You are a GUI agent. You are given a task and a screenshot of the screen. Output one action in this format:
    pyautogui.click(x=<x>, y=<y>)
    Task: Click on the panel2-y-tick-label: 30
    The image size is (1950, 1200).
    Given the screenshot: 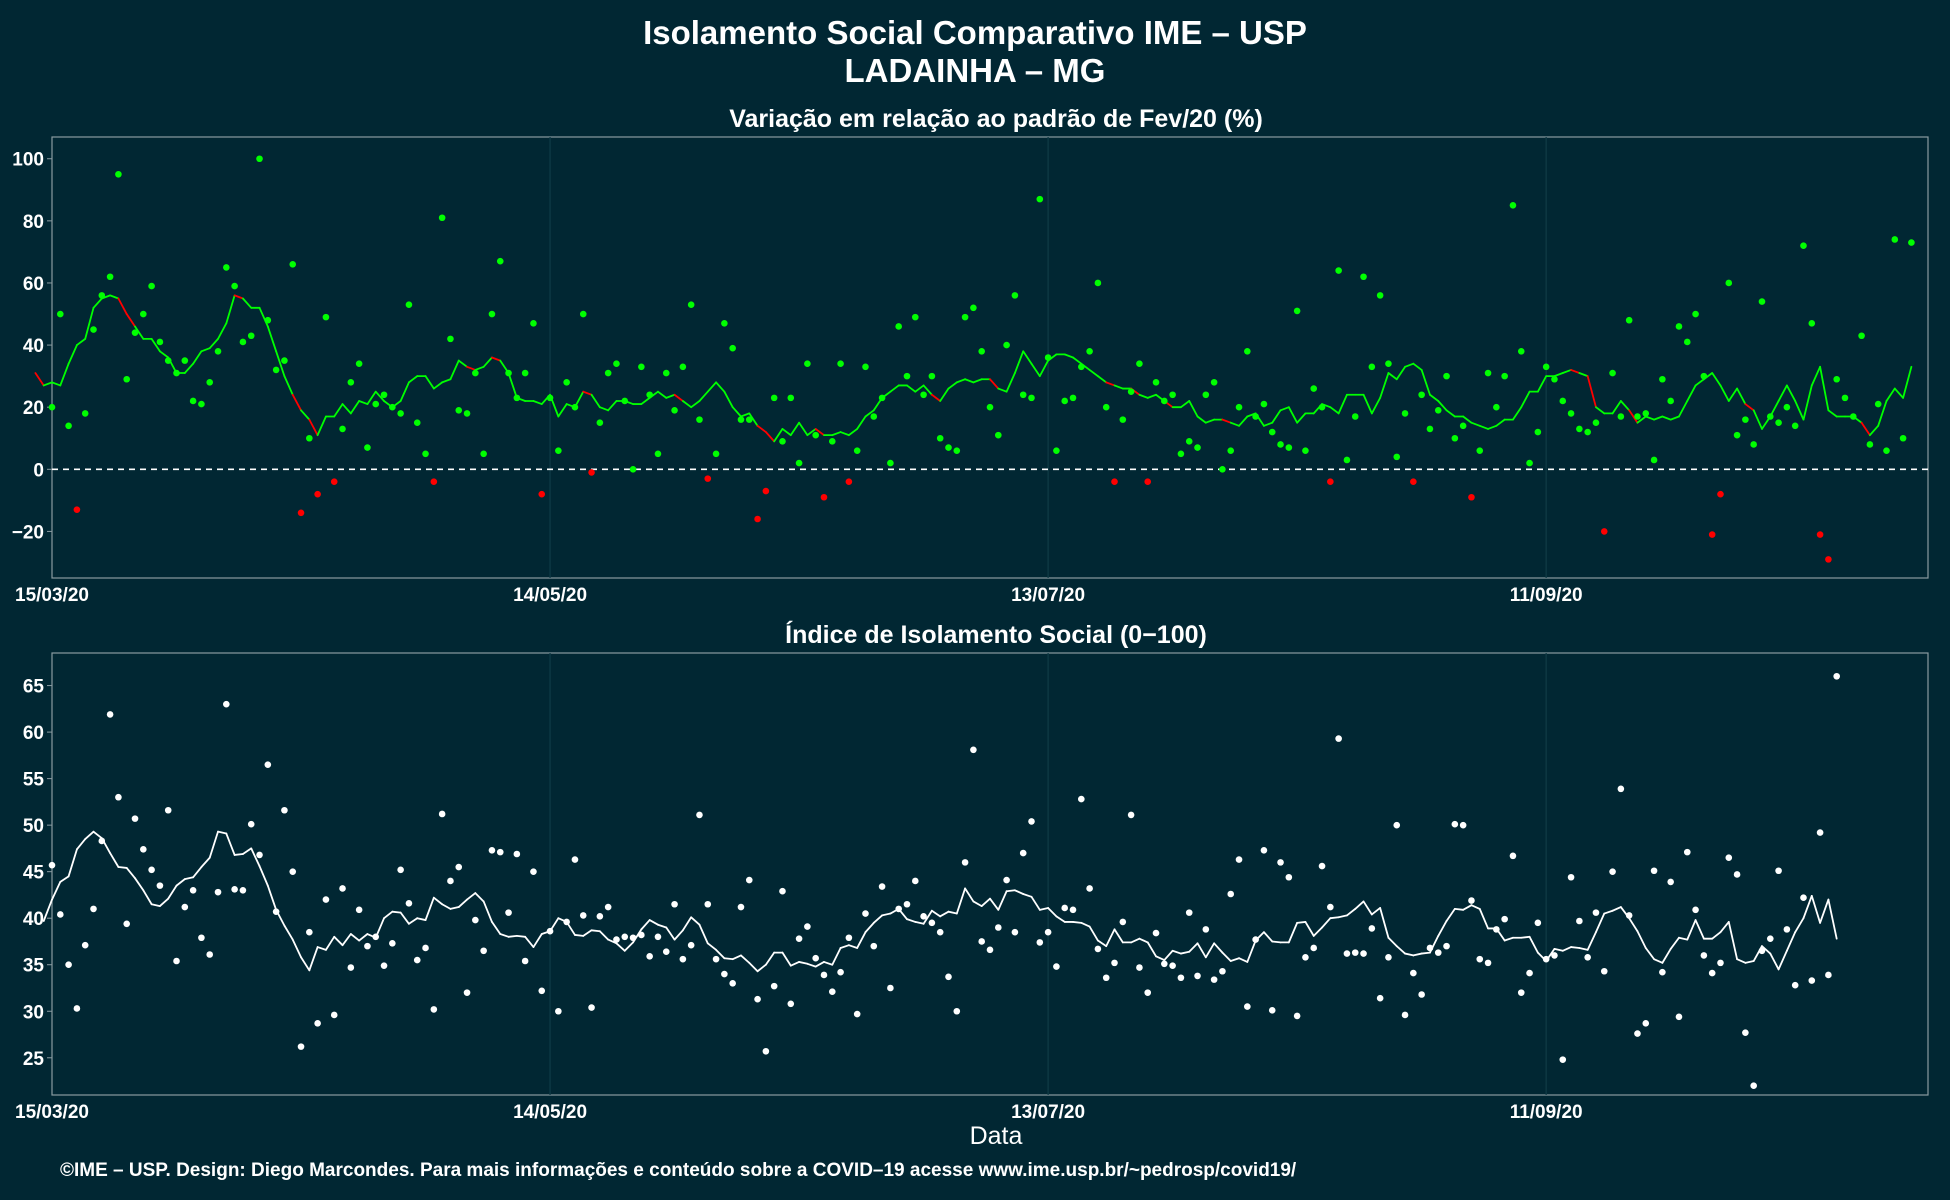 What is the action you would take?
    pyautogui.click(x=33, y=1012)
    